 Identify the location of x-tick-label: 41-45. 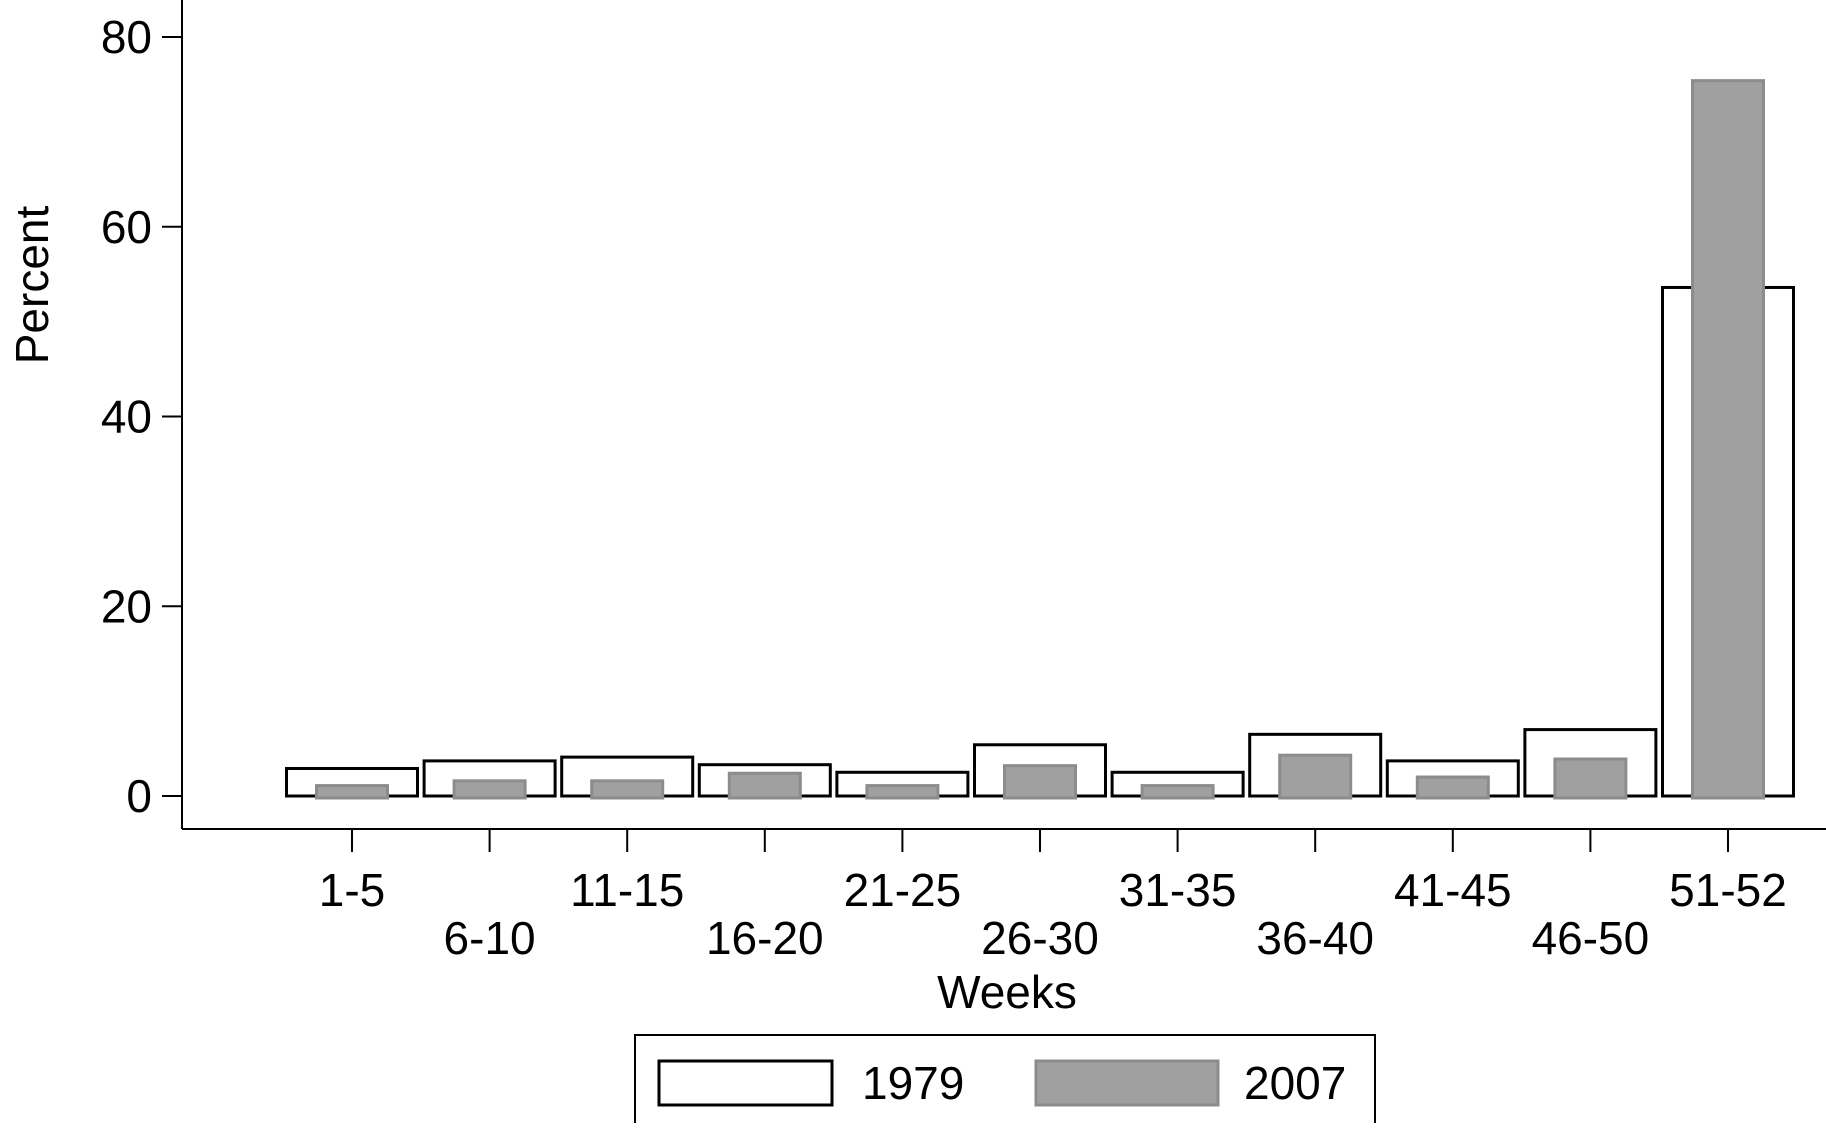
(1453, 890).